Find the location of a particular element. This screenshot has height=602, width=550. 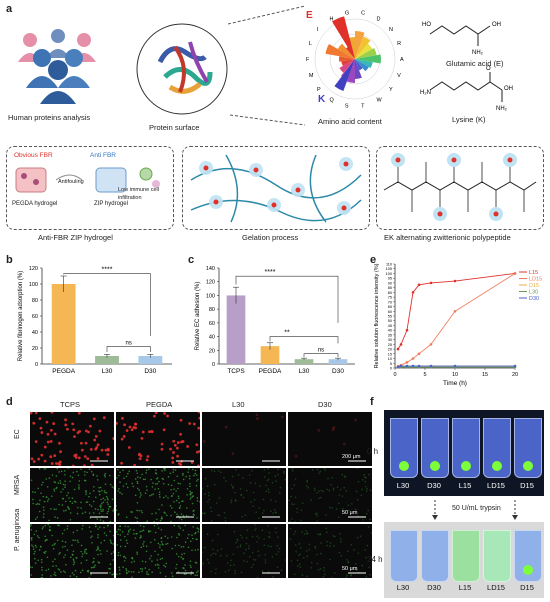

x-tick-label: 0 is located at coordinates (394, 375).